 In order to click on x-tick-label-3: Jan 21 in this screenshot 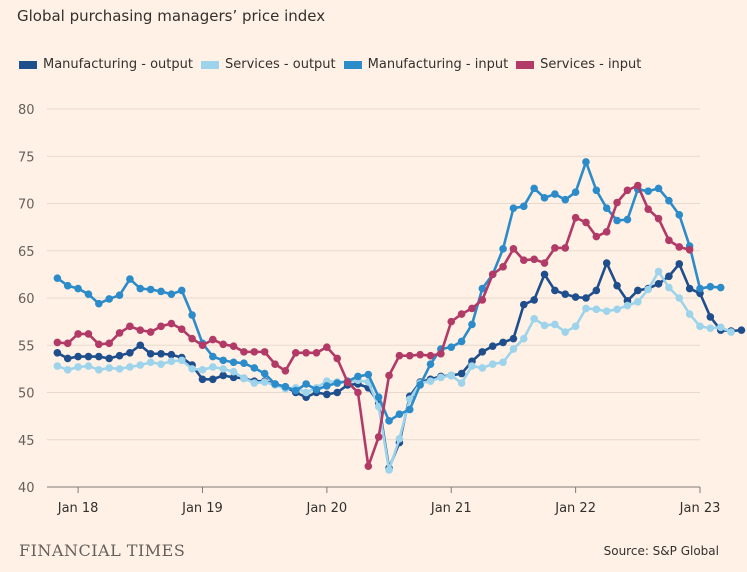, I will do `click(451, 508)`.